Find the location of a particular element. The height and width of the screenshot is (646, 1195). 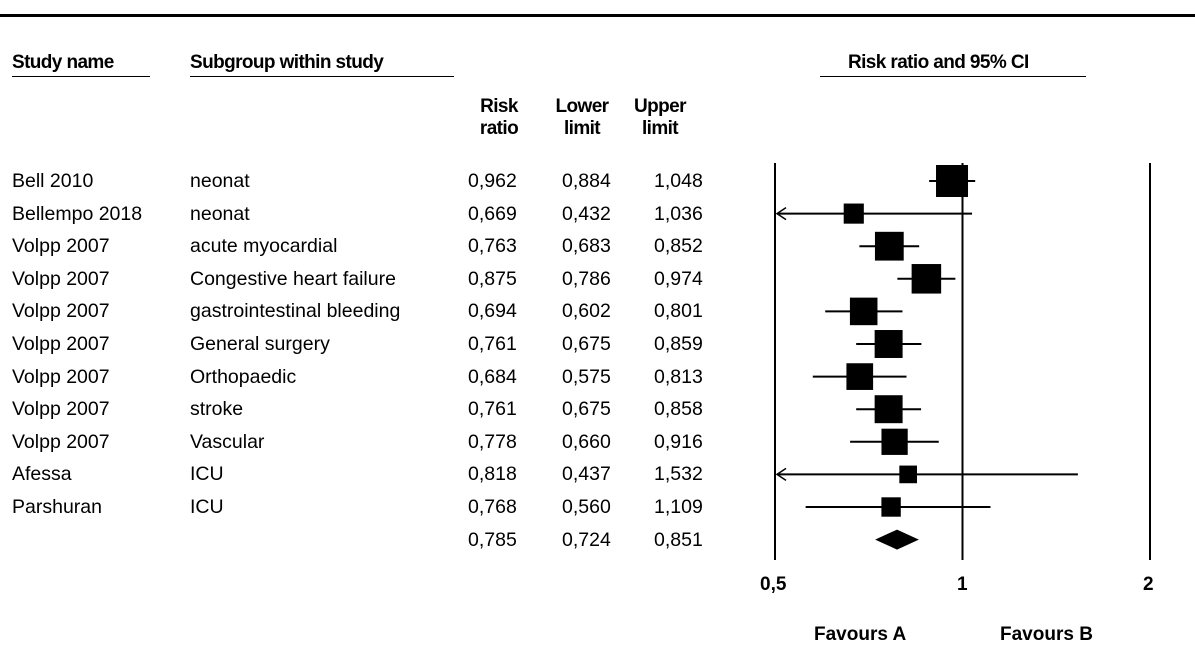

lower-limit-cell: 0,432 is located at coordinates (586, 213).